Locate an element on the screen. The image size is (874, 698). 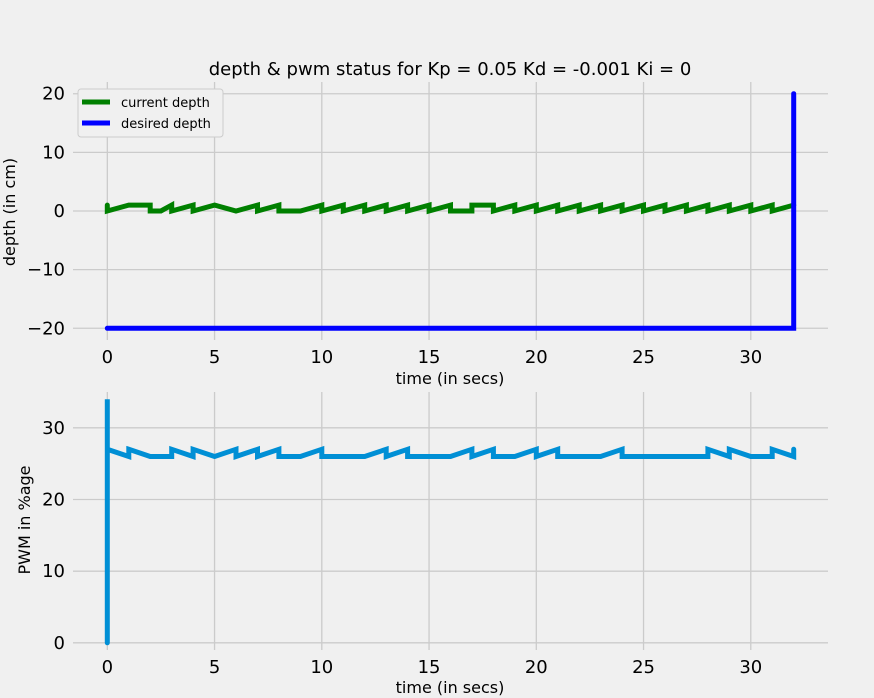
depth-x-tick-labels: 0 5 10 15 20 25 30 is located at coordinates (432, 357).